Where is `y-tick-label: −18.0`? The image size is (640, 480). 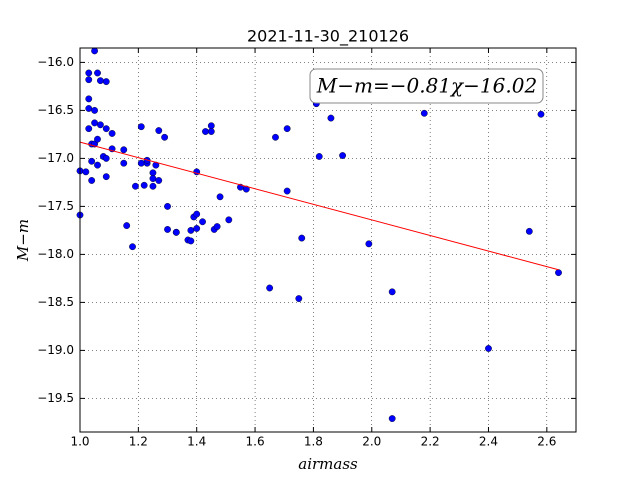 y-tick-label: −18.0 is located at coordinates (55, 254).